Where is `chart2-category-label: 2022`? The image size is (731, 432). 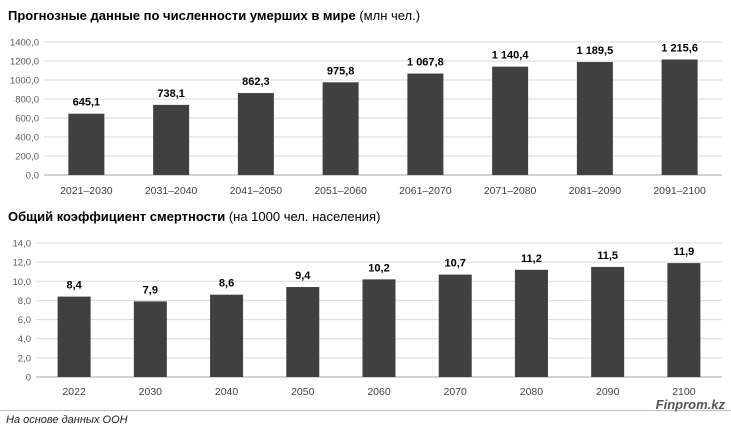 chart2-category-label: 2022 is located at coordinates (74, 392).